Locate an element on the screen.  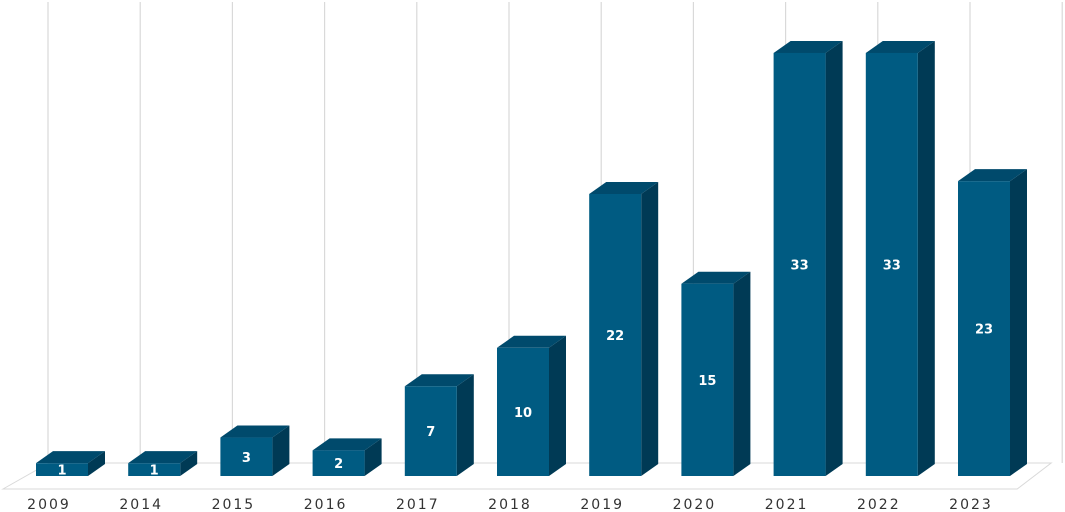
data-label: 22 is located at coordinates (615, 336).